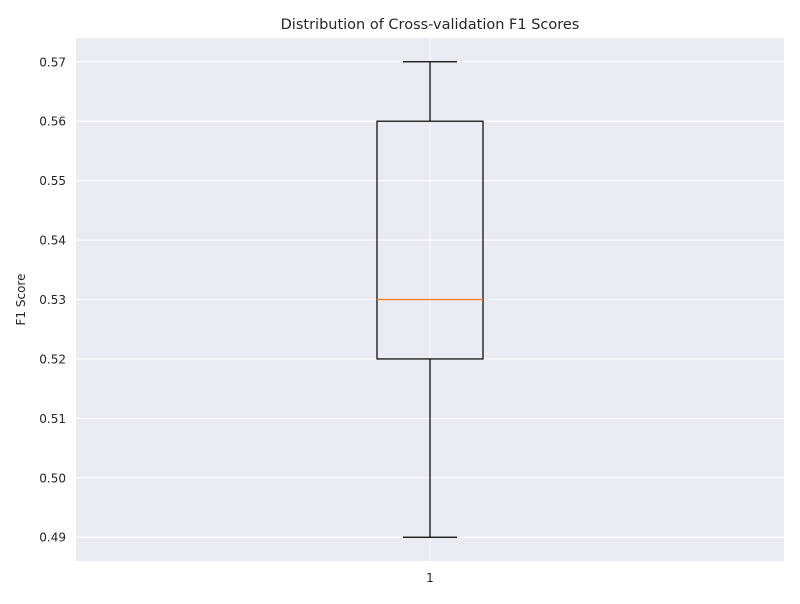 This screenshot has height=604, width=800. Describe the element at coordinates (52, 181) in the screenshot. I see `y-tick-label: 0.55` at that location.